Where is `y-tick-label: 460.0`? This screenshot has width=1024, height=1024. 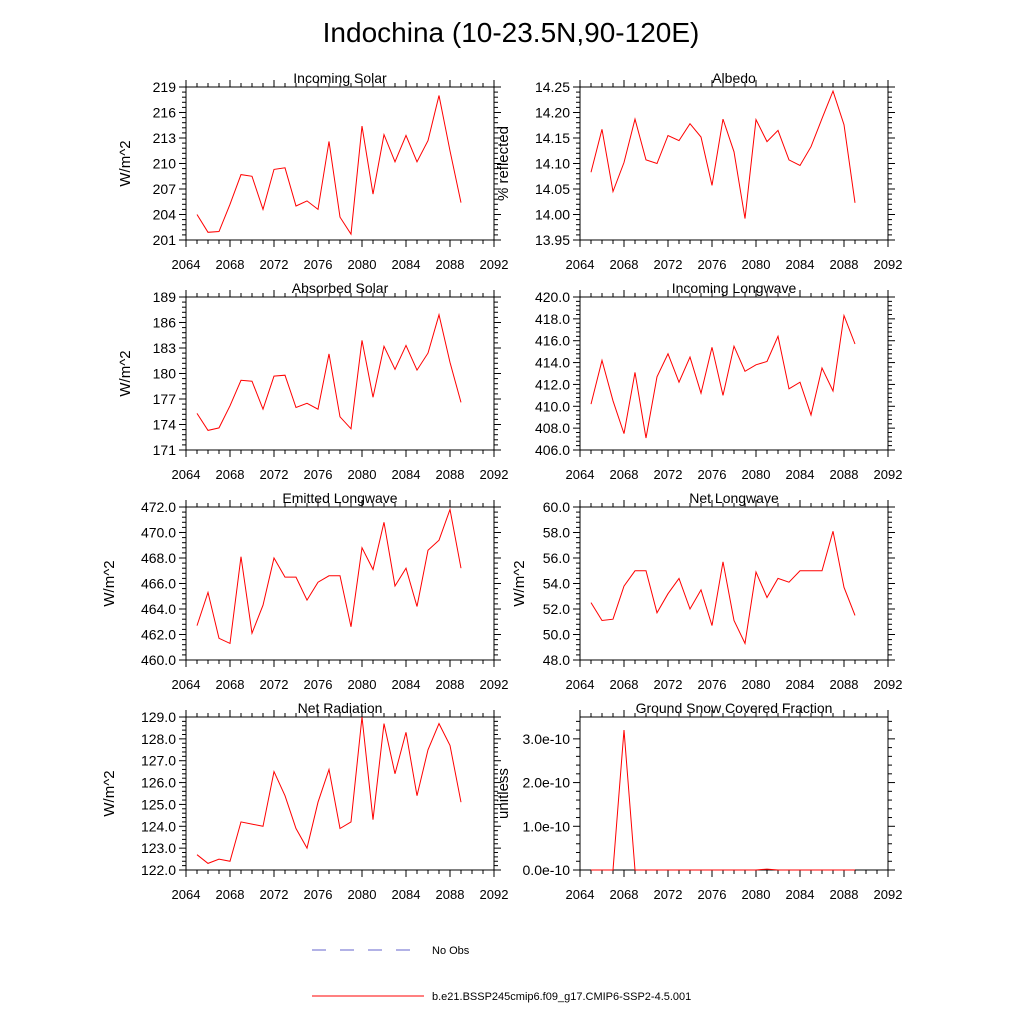 y-tick-label: 460.0 is located at coordinates (158, 660).